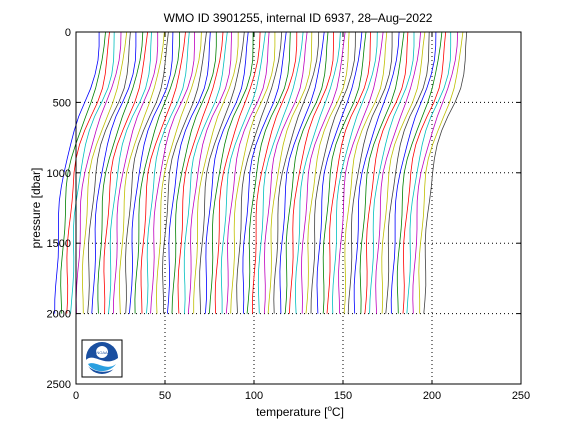 The height and width of the screenshot is (432, 576). Describe the element at coordinates (59, 209) in the screenshot. I see `y-tick-labels: 0 500 1000 1500 2000 2500` at that location.